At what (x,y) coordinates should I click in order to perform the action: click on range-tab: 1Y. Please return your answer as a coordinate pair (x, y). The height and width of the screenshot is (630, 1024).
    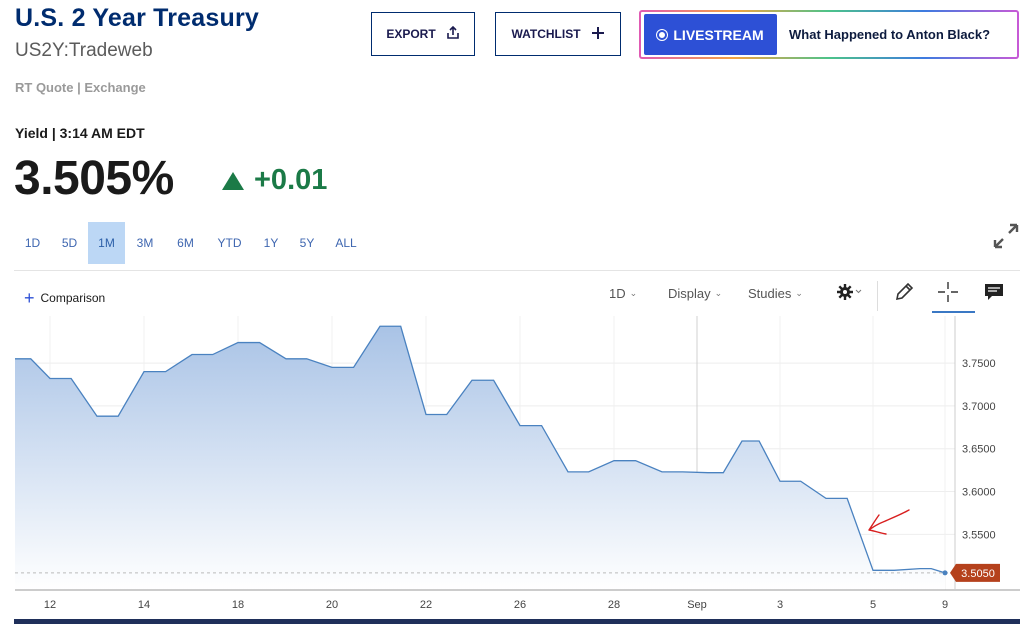
    Looking at the image, I should click on (271, 243).